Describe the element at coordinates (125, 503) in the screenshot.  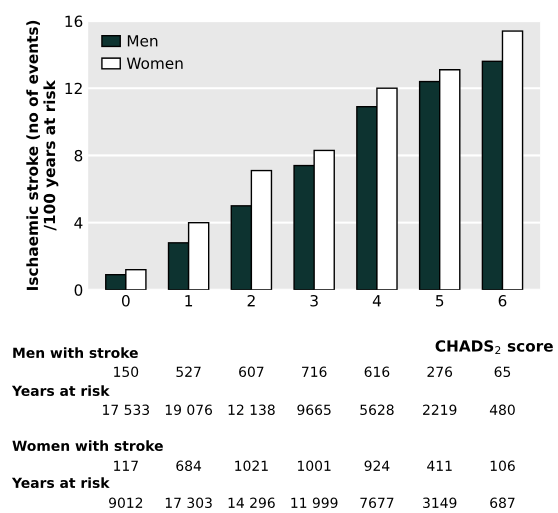
I see `text: 9012` at that location.